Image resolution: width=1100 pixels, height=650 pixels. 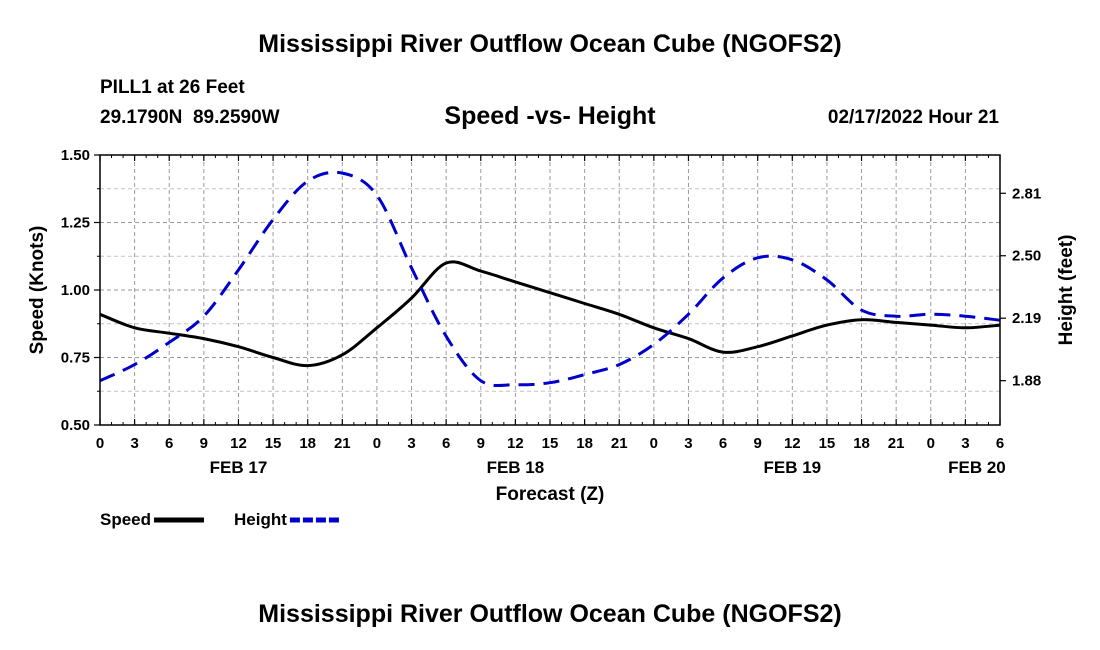 What do you see at coordinates (125, 519) in the screenshot?
I see `legend-label-speed: Speed` at bounding box center [125, 519].